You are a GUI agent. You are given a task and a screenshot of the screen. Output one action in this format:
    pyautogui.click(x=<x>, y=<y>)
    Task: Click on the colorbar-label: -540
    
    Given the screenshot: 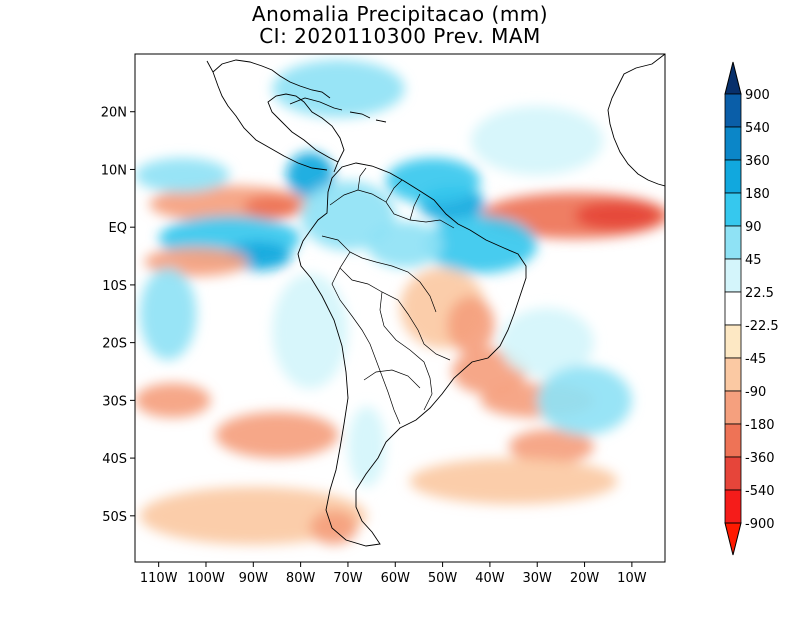 What is the action you would take?
    pyautogui.click(x=760, y=491)
    